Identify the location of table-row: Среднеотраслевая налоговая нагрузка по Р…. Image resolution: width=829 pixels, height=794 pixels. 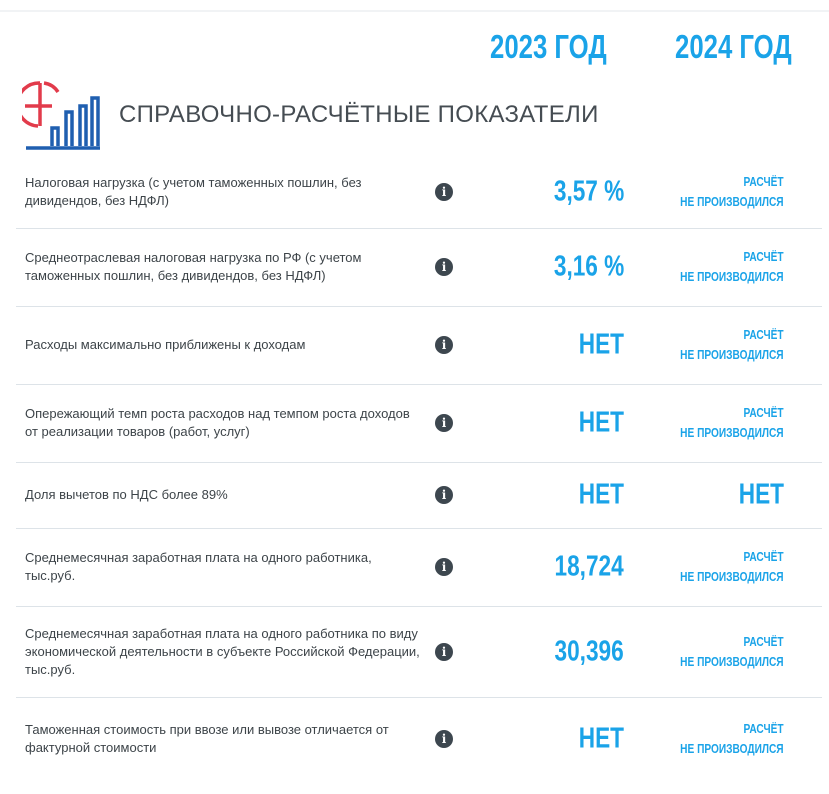
(419, 267).